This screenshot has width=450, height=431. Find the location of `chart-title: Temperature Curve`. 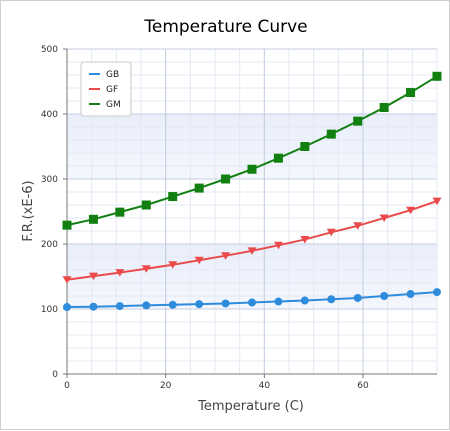

chart-title: Temperature Curve is located at coordinates (225, 27).